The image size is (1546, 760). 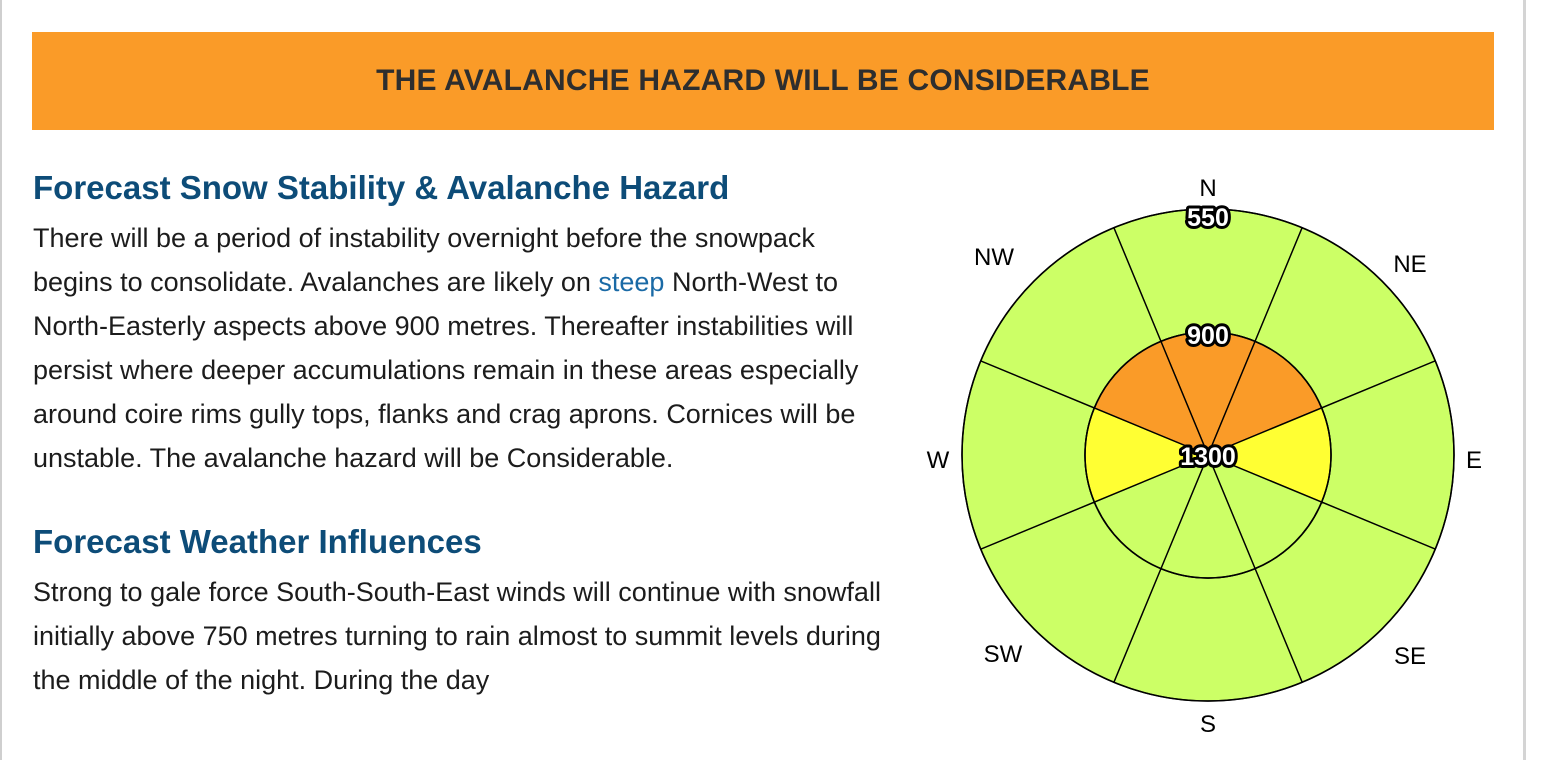 I want to click on elevation-label-1300: 1300, so click(x=1208, y=457).